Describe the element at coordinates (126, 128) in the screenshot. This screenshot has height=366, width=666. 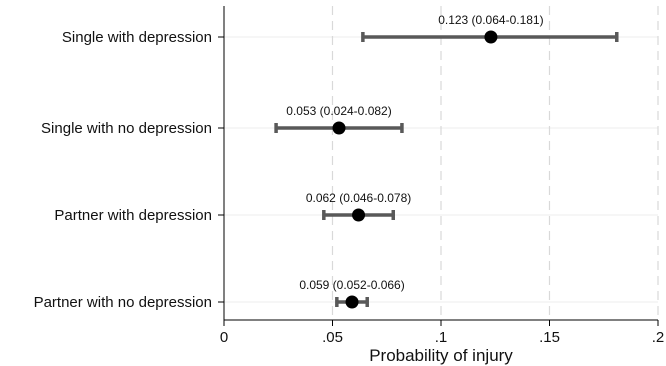
I see `category-label-1: Single with no depression` at that location.